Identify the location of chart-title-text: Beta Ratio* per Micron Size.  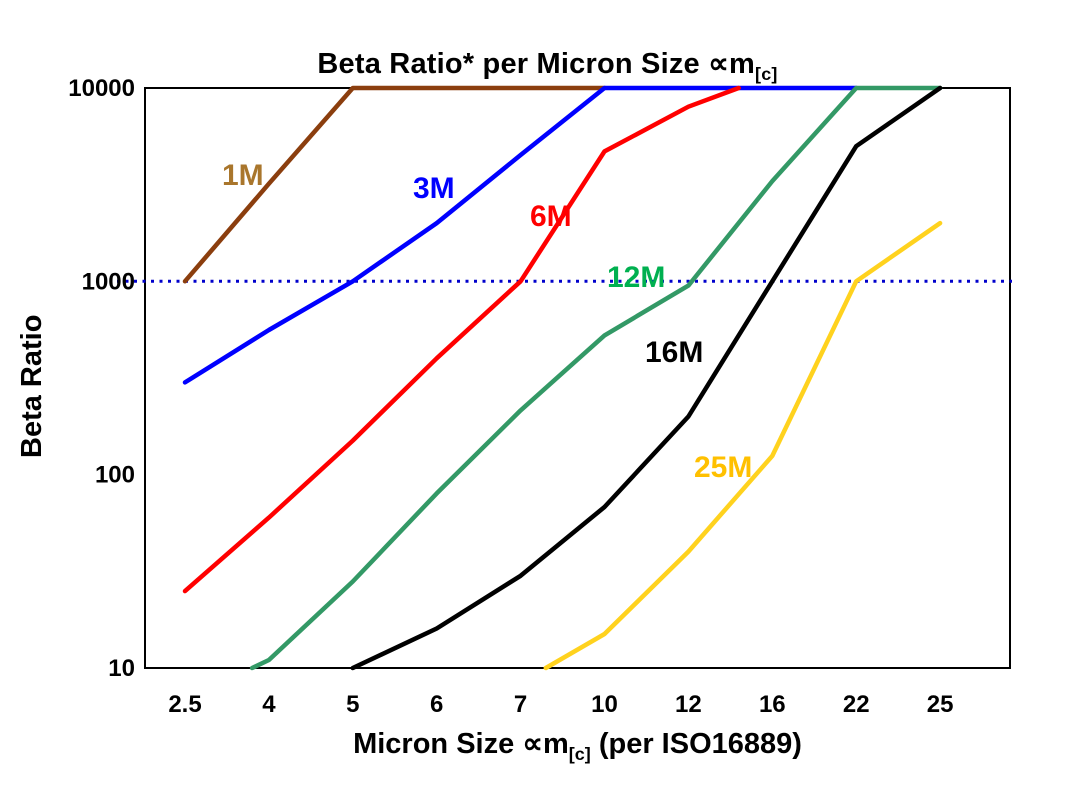
(513, 64).